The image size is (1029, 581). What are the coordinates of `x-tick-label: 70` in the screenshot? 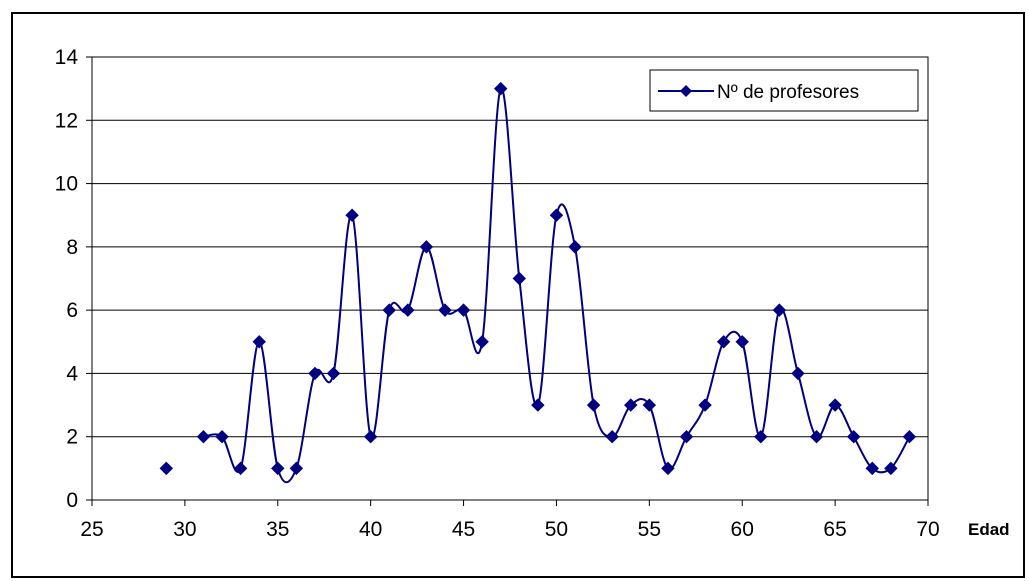 It's located at (927, 529).